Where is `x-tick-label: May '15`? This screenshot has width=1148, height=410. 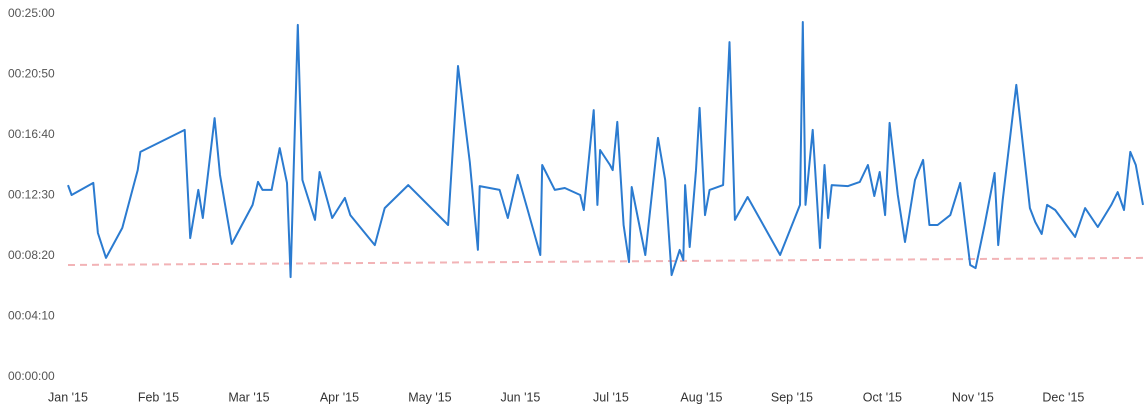 x-tick-label: May '15 is located at coordinates (429, 397).